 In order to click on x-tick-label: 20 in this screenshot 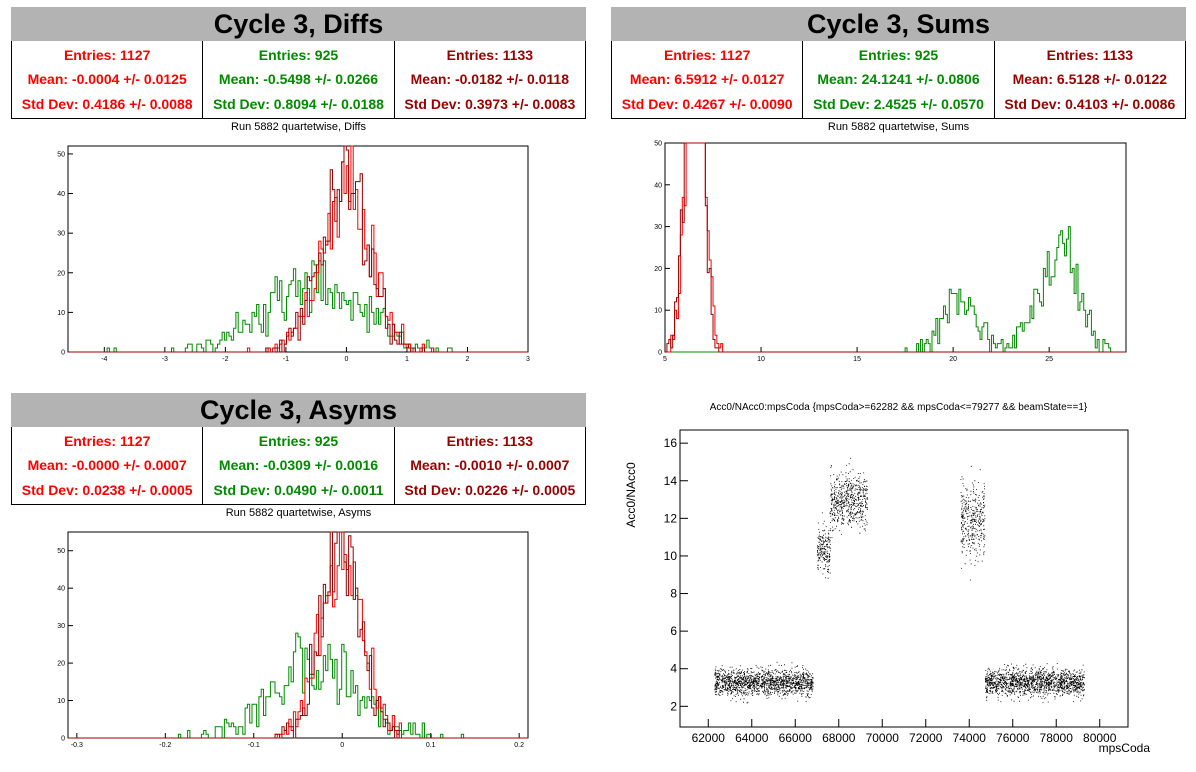, I will do `click(953, 359)`.